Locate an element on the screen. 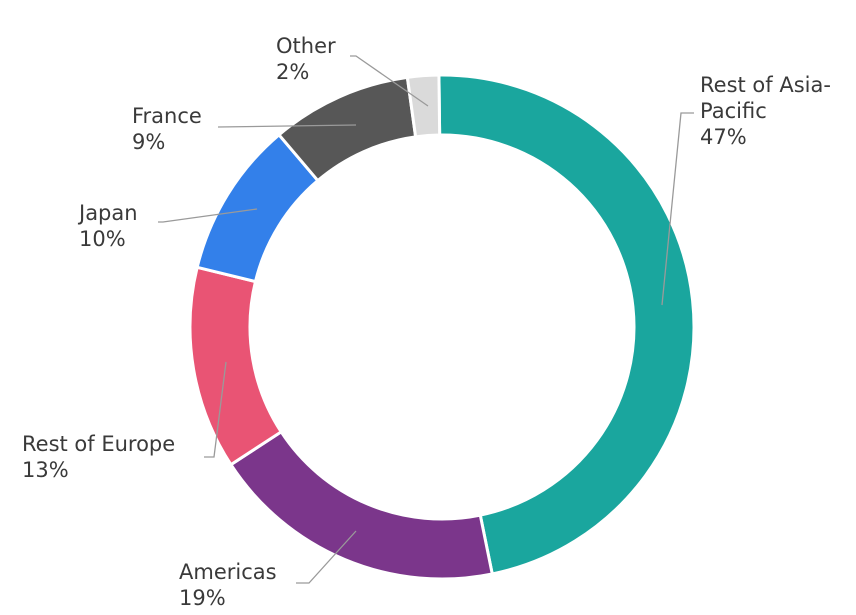 The height and width of the screenshot is (615, 856). leader-line-rest-of-europe is located at coordinates (215, 409).